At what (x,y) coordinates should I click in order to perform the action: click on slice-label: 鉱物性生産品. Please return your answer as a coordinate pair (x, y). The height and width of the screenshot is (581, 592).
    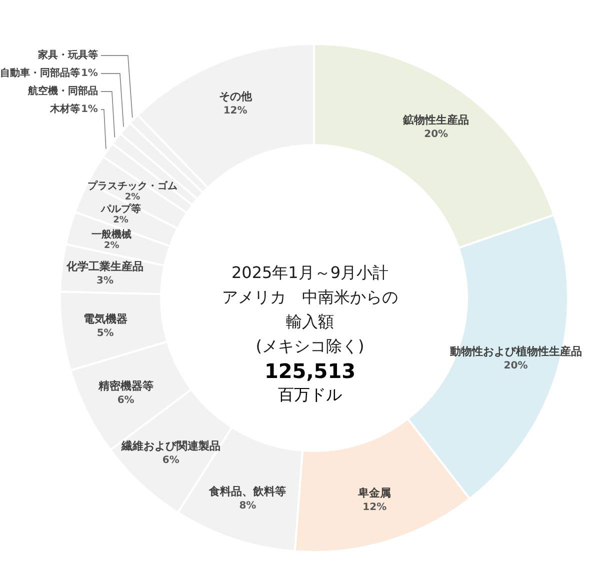
    Looking at the image, I should click on (436, 120).